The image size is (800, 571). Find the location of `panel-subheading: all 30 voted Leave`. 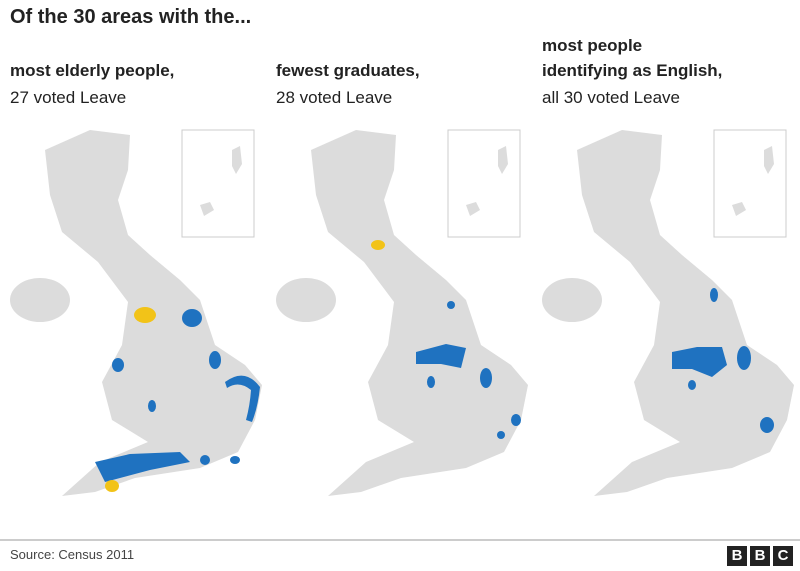

panel-subheading: all 30 voted Leave is located at coordinates (611, 97).